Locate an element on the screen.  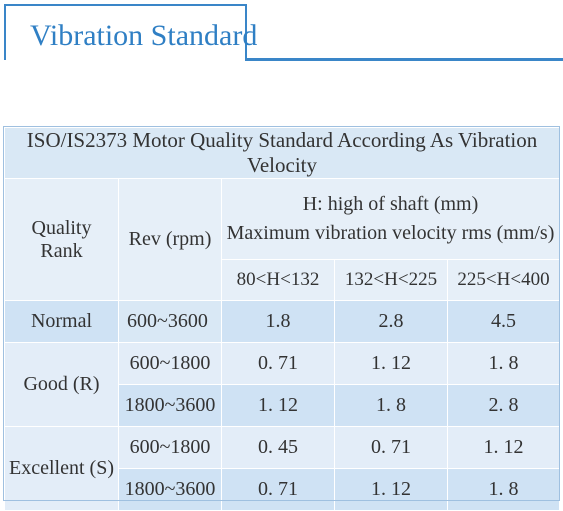
header-rev: Rev (rpm) is located at coordinates (170, 239).